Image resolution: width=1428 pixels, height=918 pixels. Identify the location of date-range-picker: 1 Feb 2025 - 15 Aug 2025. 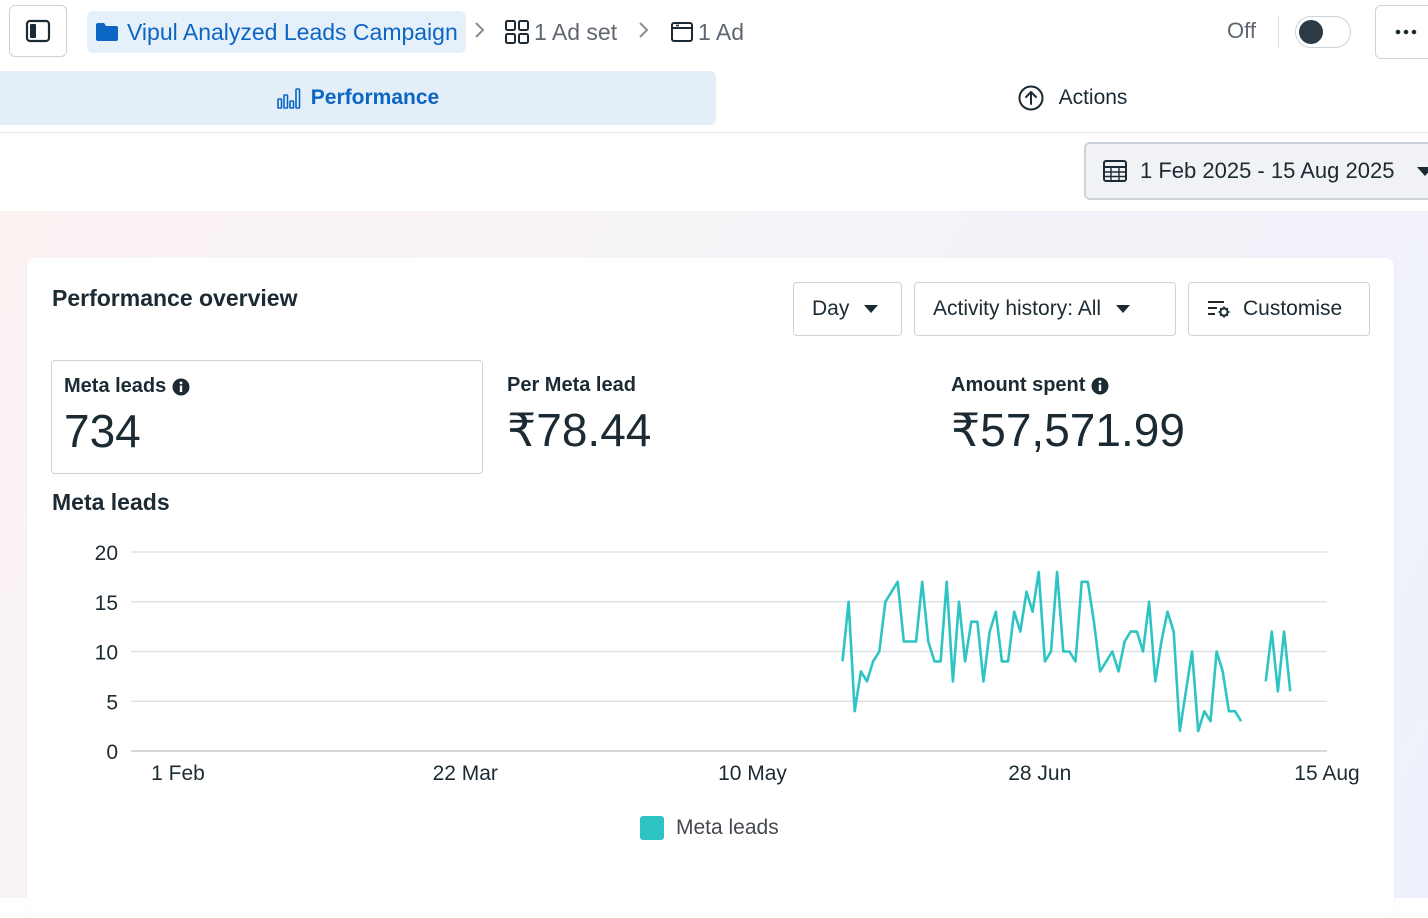
(1256, 171).